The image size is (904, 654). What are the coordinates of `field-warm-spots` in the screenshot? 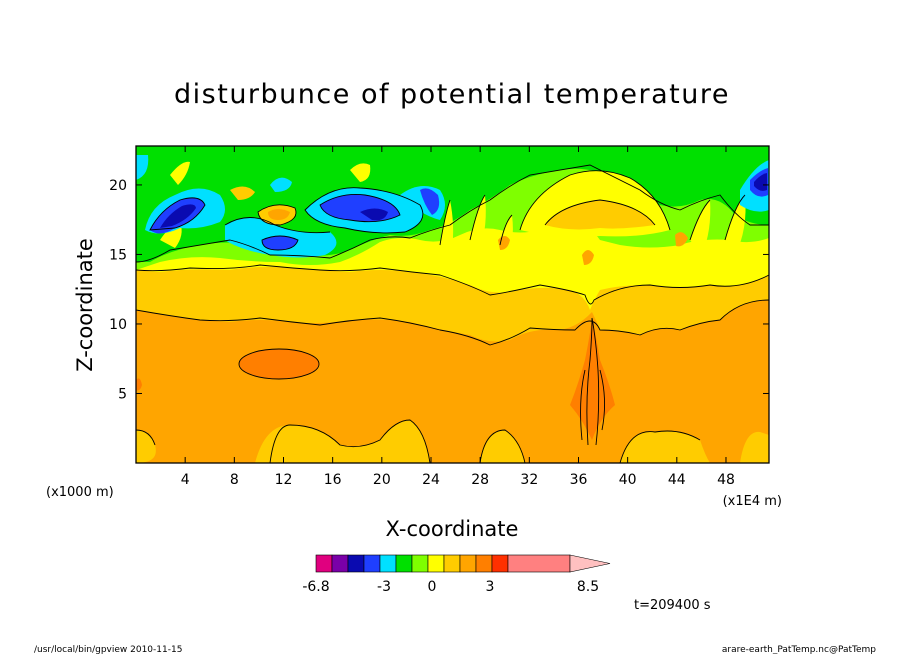 It's located at (459, 225).